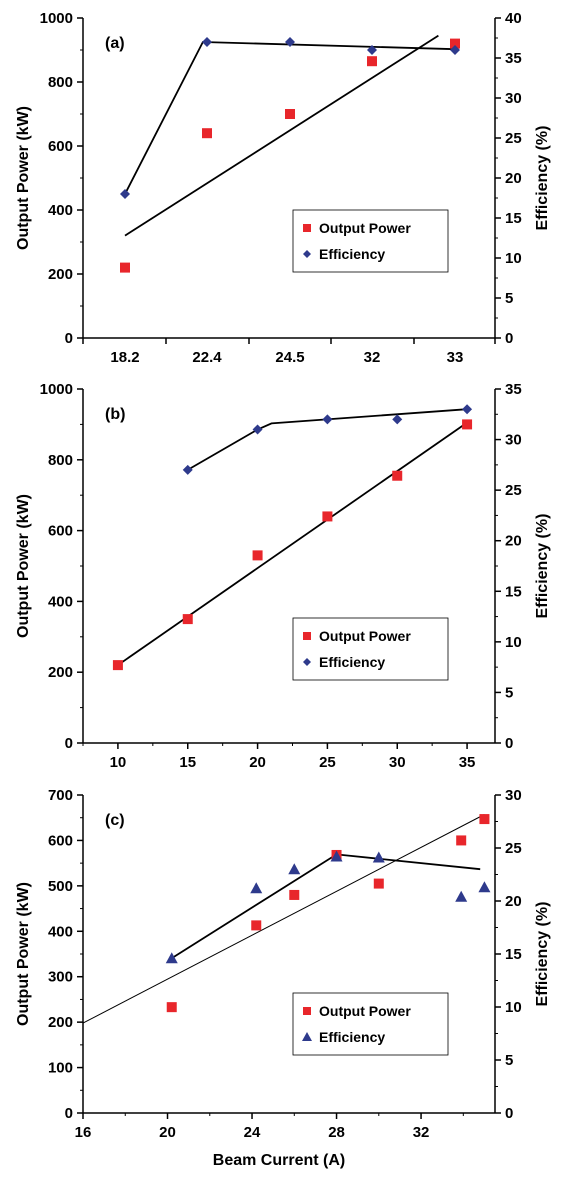 The image size is (561, 1177). I want to click on left-tick-label: 100, so click(60, 1068).